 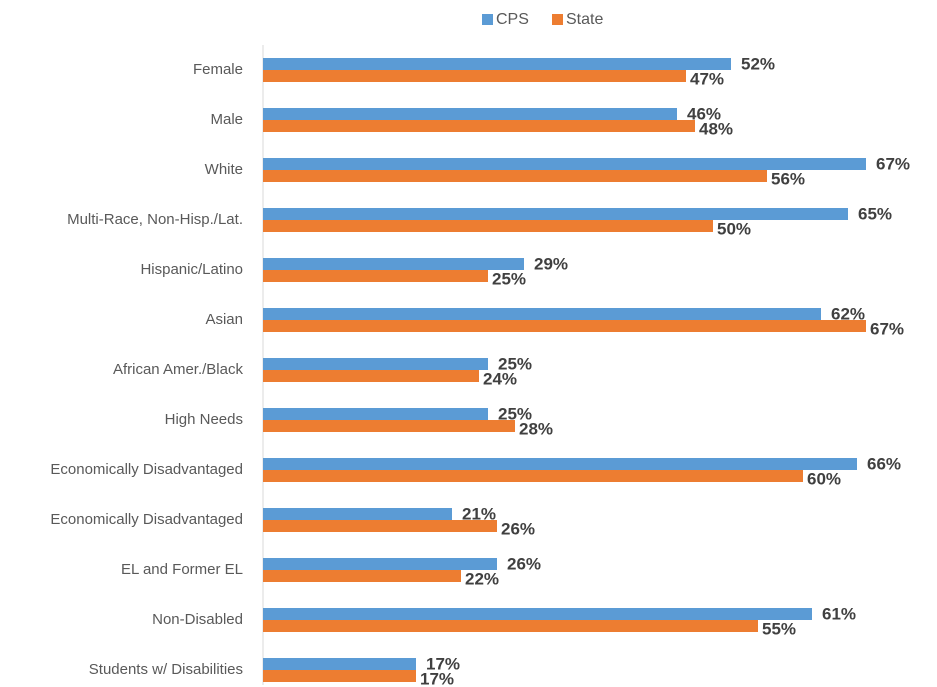 I want to click on data-label: 50%, so click(x=734, y=228).